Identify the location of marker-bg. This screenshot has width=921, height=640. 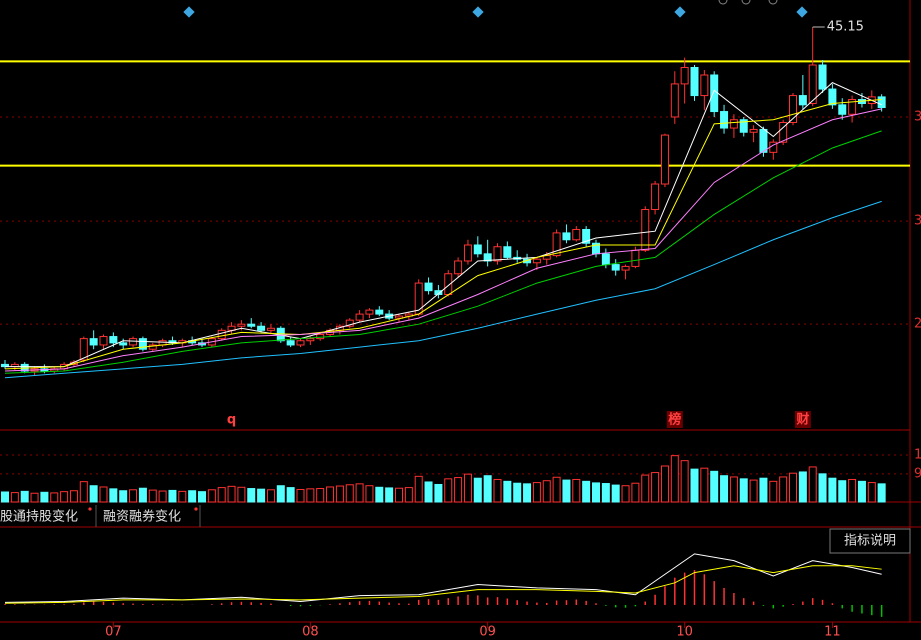
(674, 419).